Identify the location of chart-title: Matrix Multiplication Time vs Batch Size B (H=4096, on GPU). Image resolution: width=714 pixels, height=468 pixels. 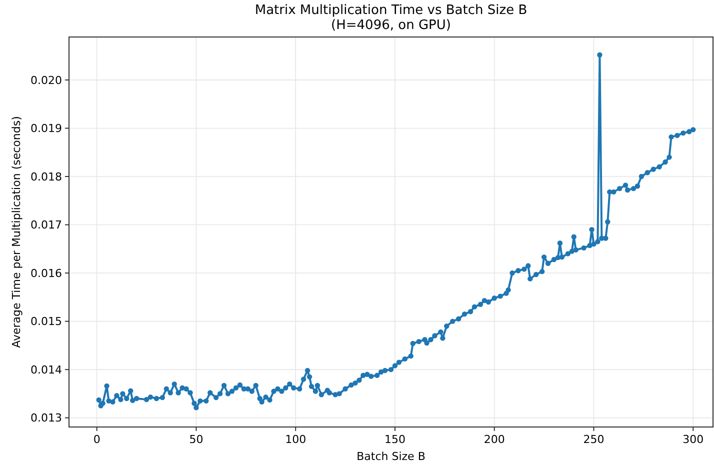
(391, 18).